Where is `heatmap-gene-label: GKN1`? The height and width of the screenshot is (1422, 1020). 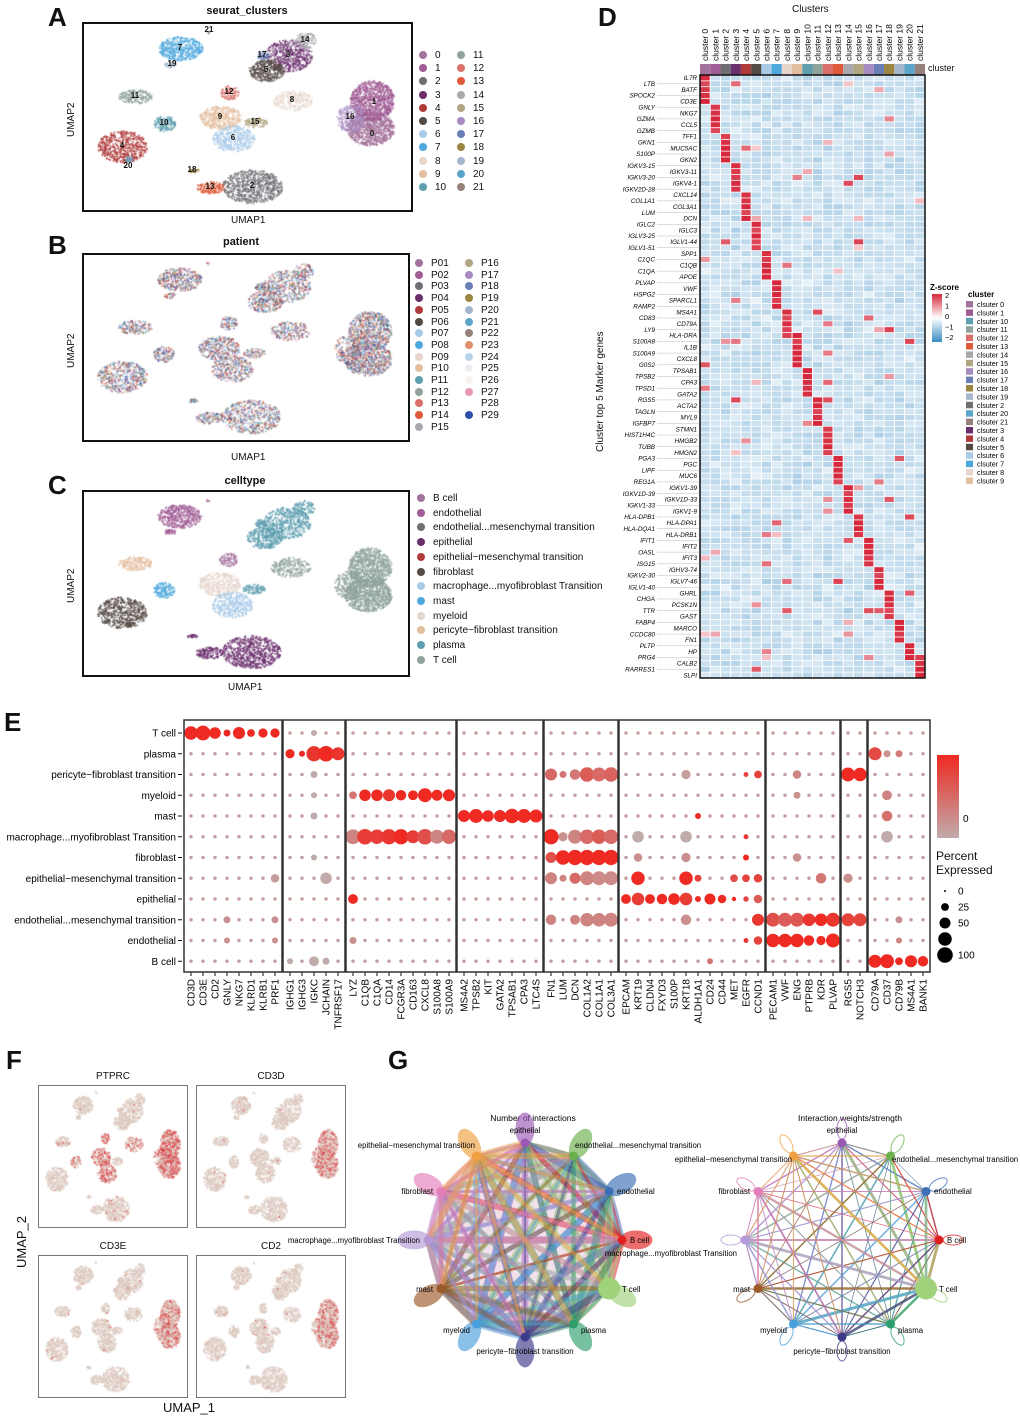
heatmap-gene-label: GKN1 is located at coordinates (646, 143).